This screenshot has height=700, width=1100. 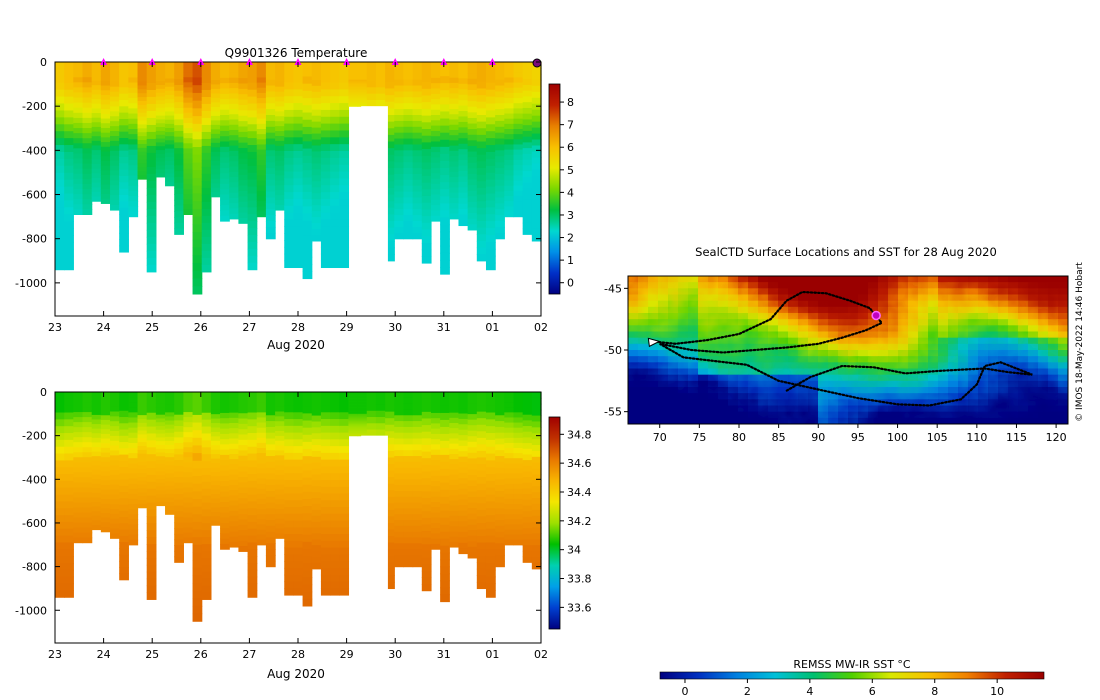 I want to click on colorbar-tick-label: 33.8, so click(x=579, y=579).